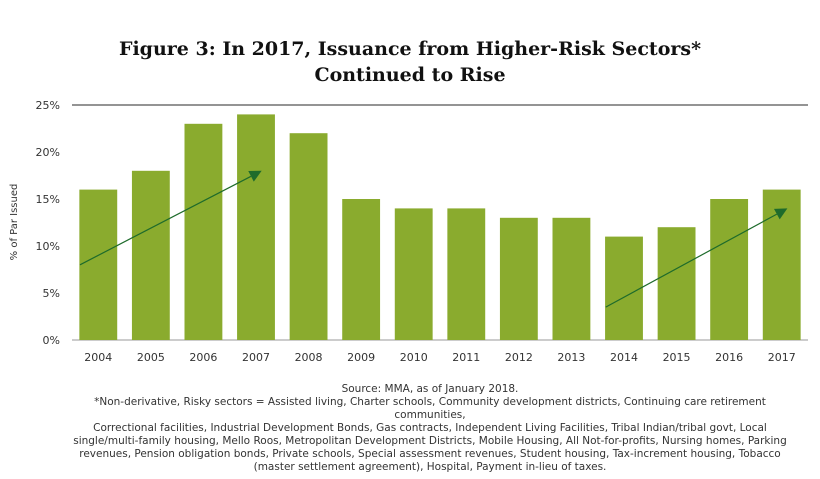  What do you see at coordinates (203, 231) in the screenshot?
I see `bar-2006` at bounding box center [203, 231].